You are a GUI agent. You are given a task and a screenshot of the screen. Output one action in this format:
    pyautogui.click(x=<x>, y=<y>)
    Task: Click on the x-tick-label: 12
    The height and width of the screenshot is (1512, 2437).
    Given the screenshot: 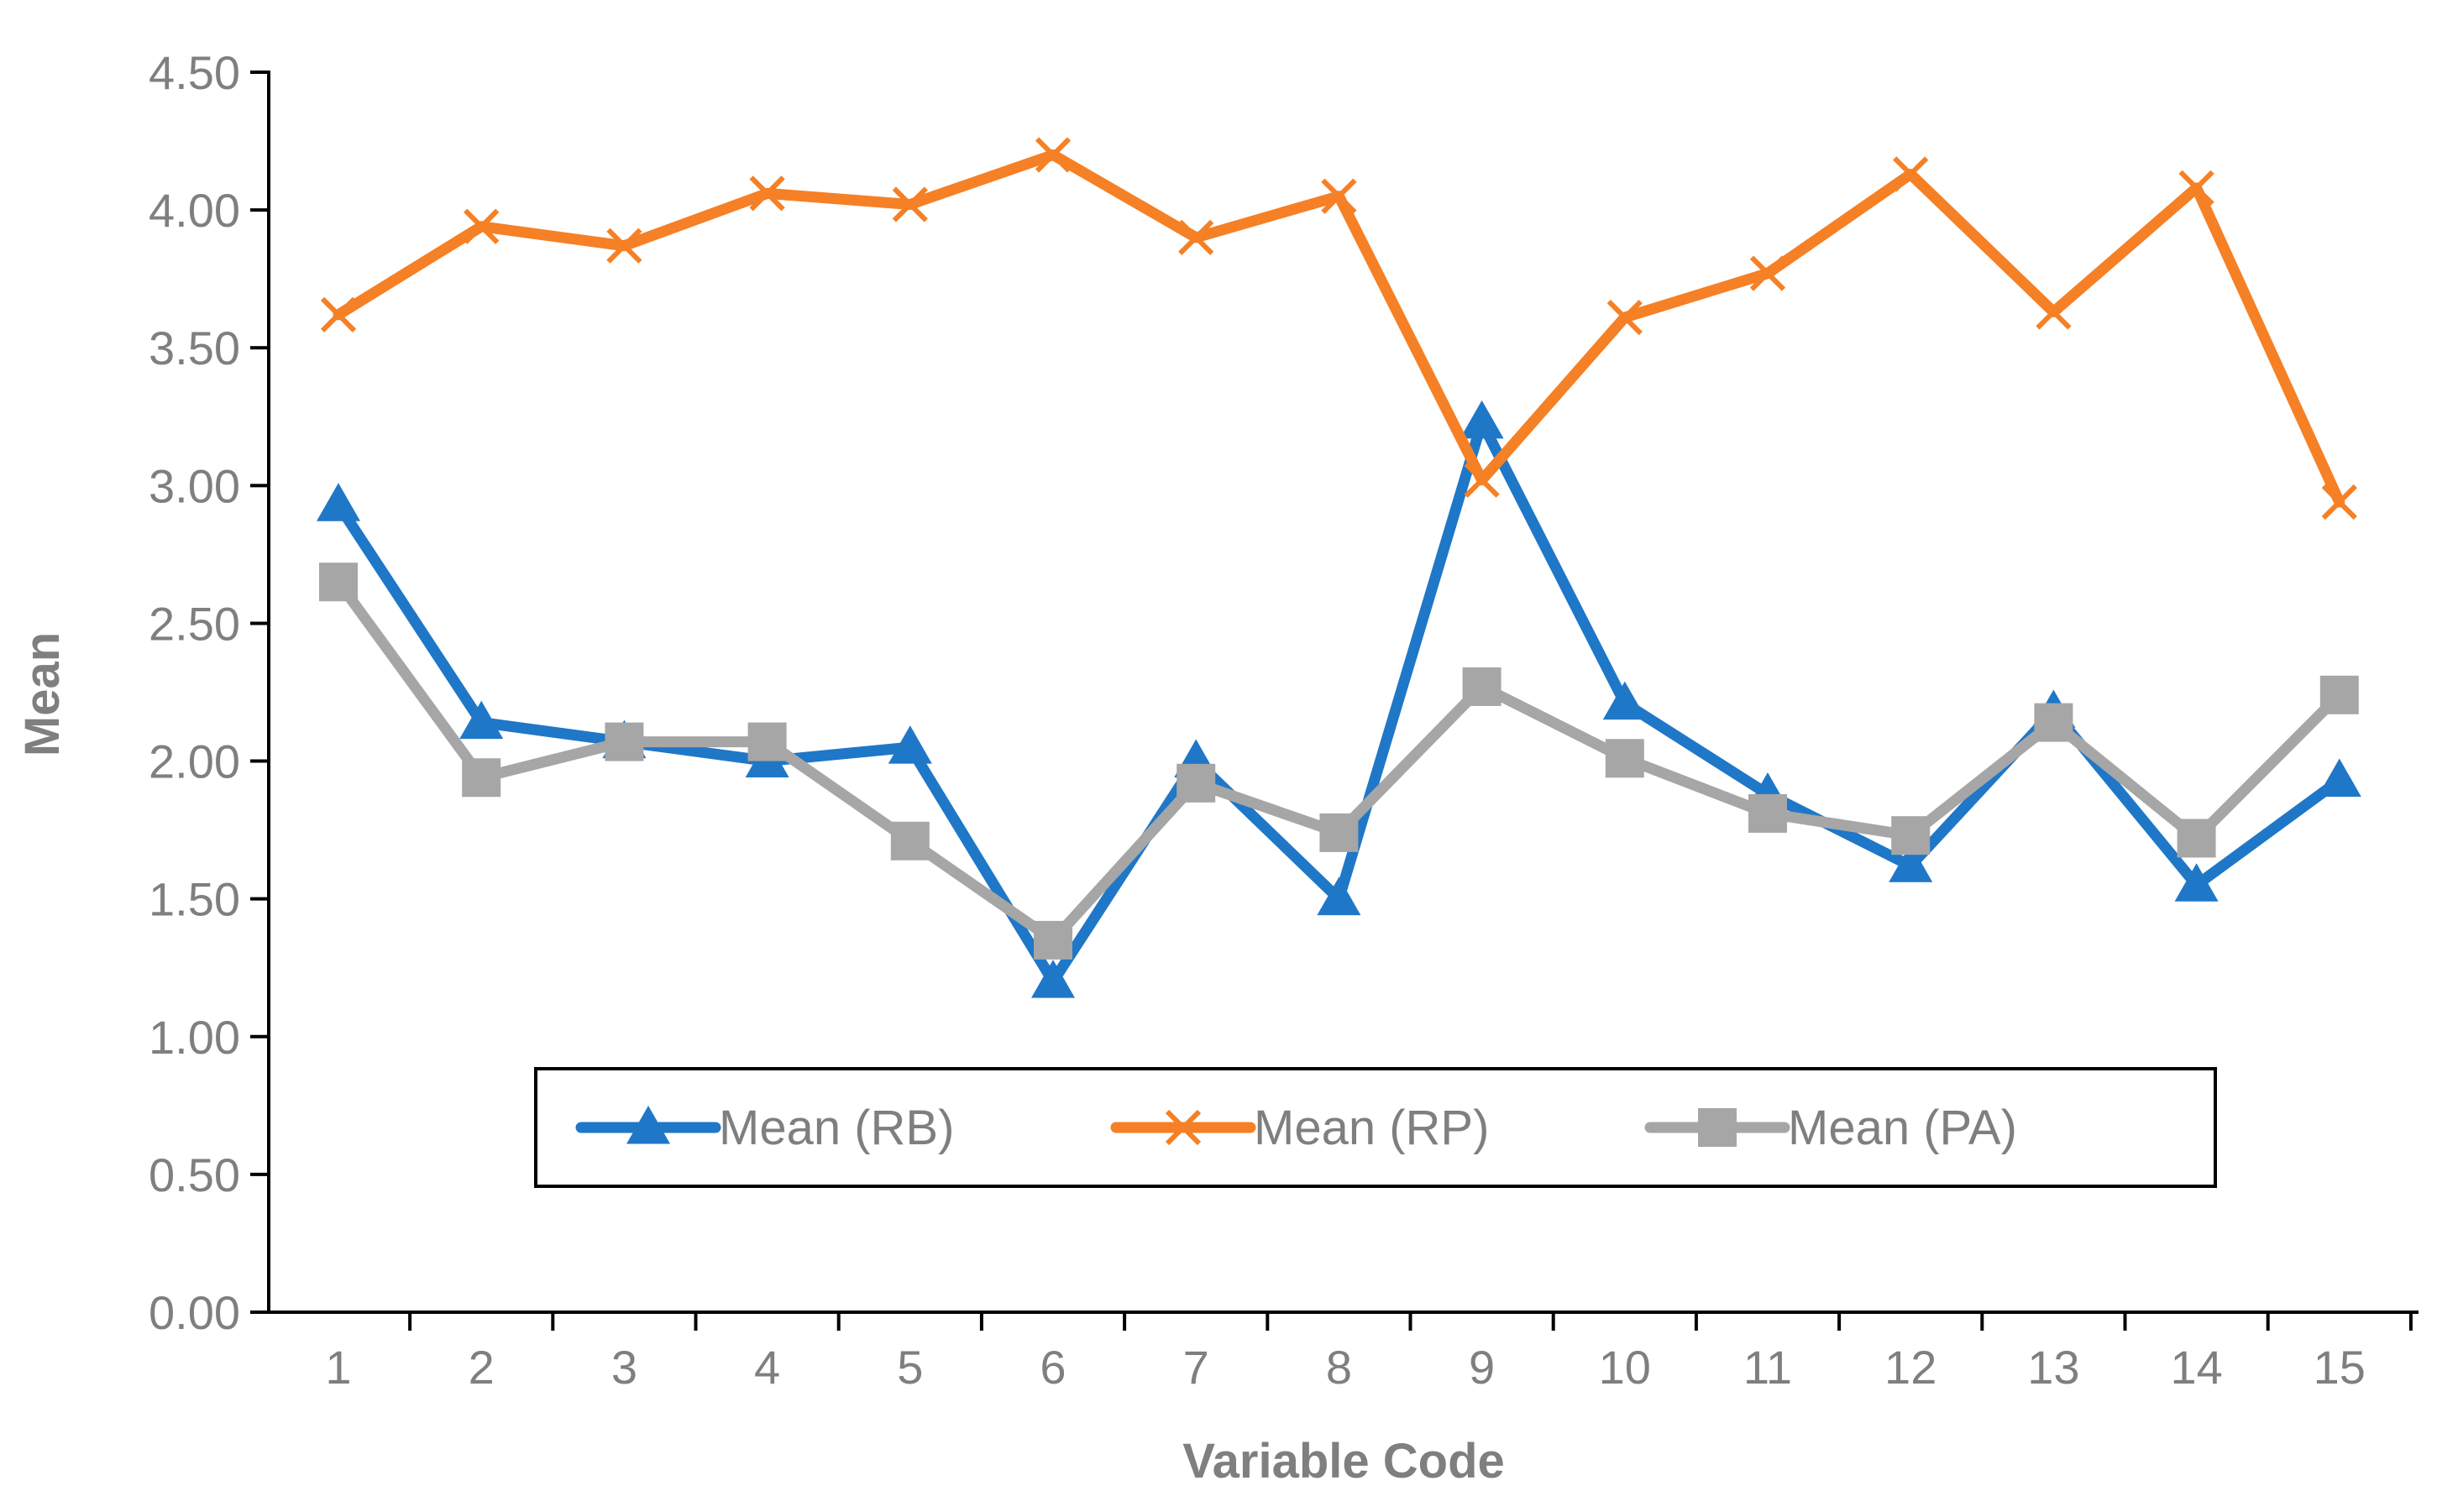 What is the action you would take?
    pyautogui.click(x=1910, y=1367)
    